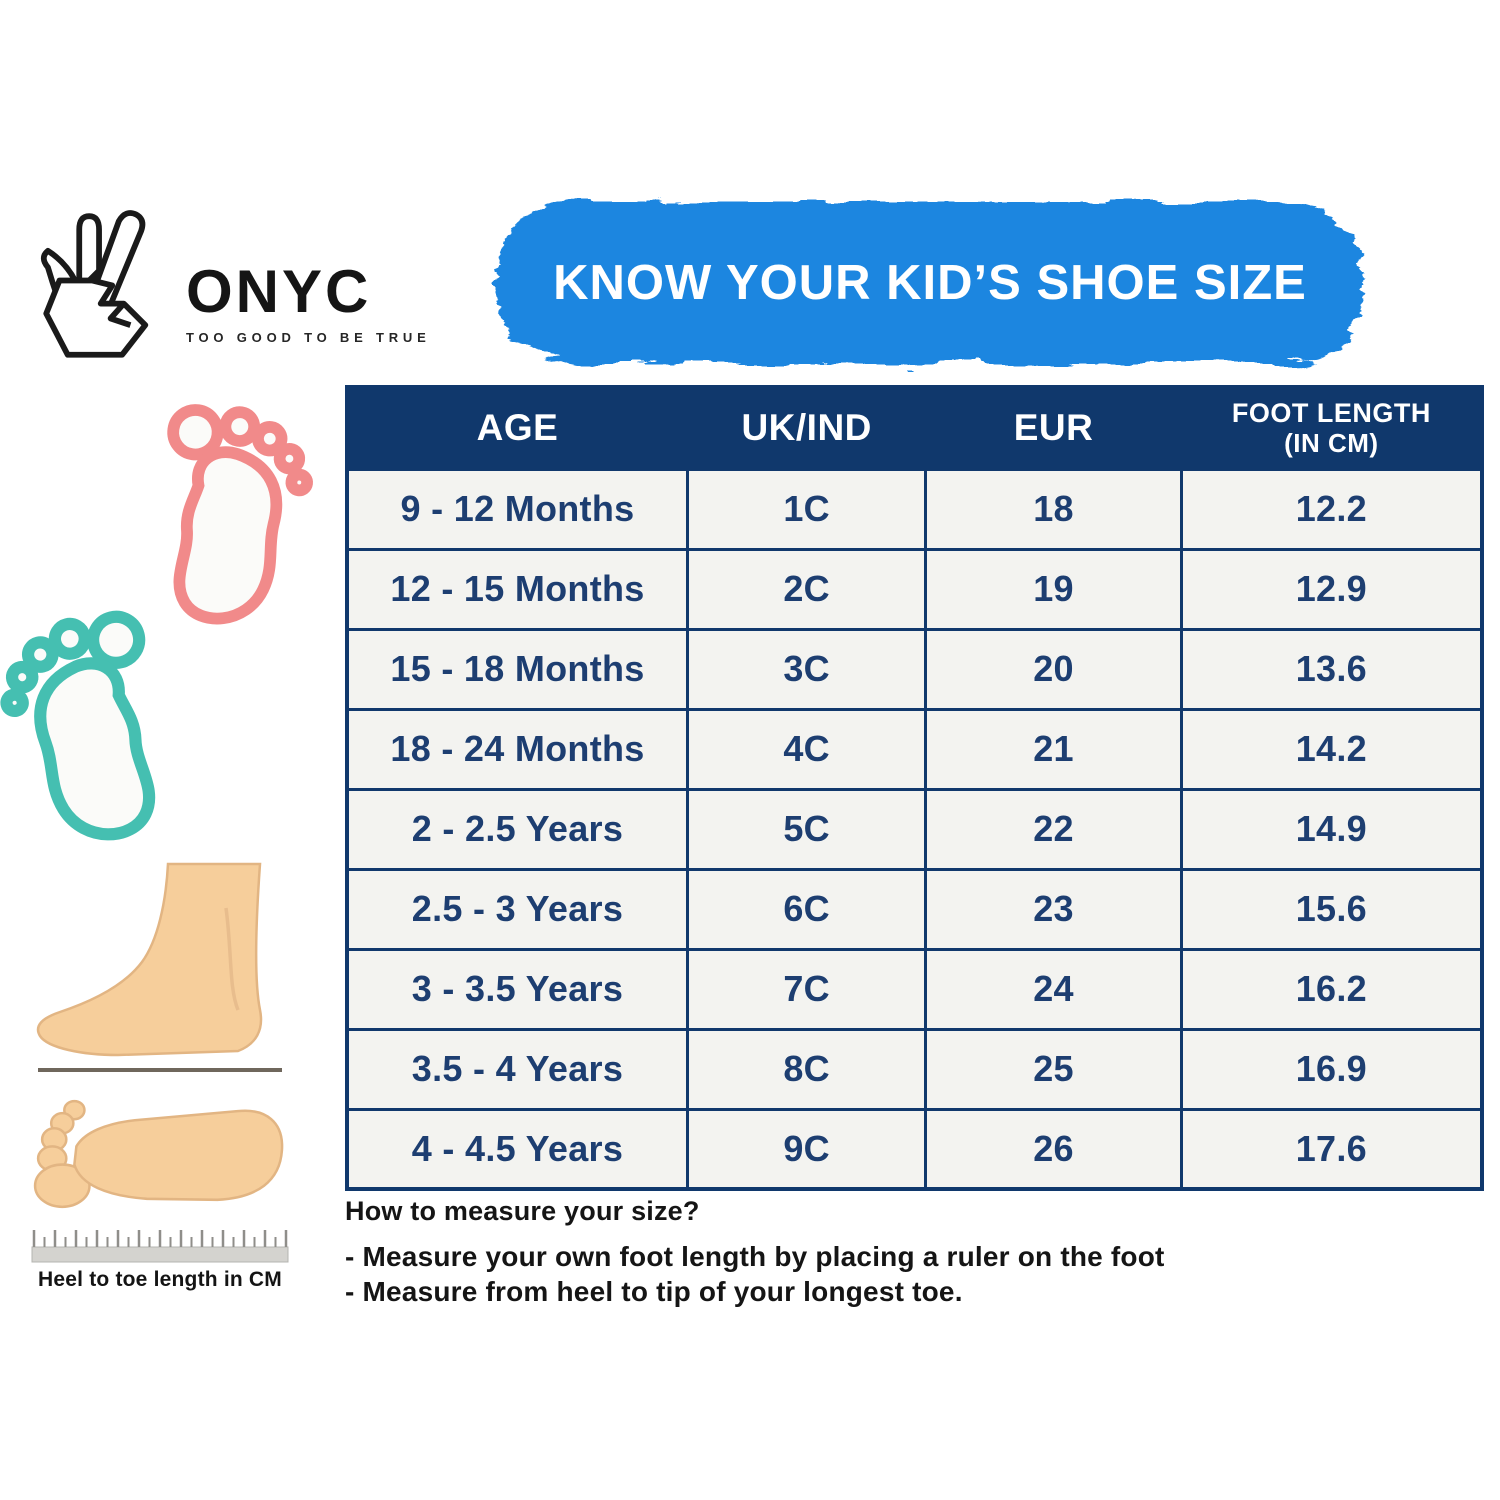  I want to click on ruler-caption: Heel to toe length in CM, so click(160, 1279).